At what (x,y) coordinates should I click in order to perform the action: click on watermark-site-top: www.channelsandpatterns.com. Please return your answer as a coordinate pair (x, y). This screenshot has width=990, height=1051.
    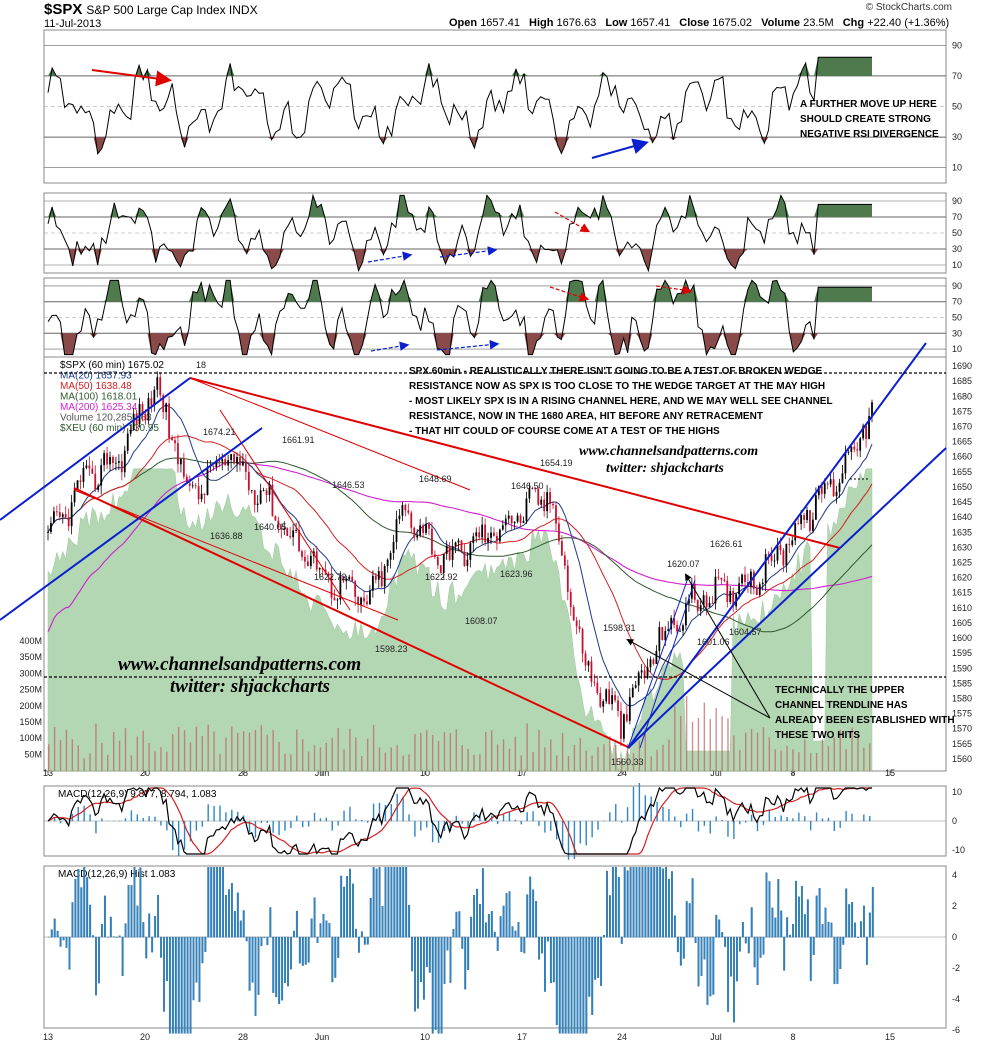
    Looking at the image, I should click on (668, 451).